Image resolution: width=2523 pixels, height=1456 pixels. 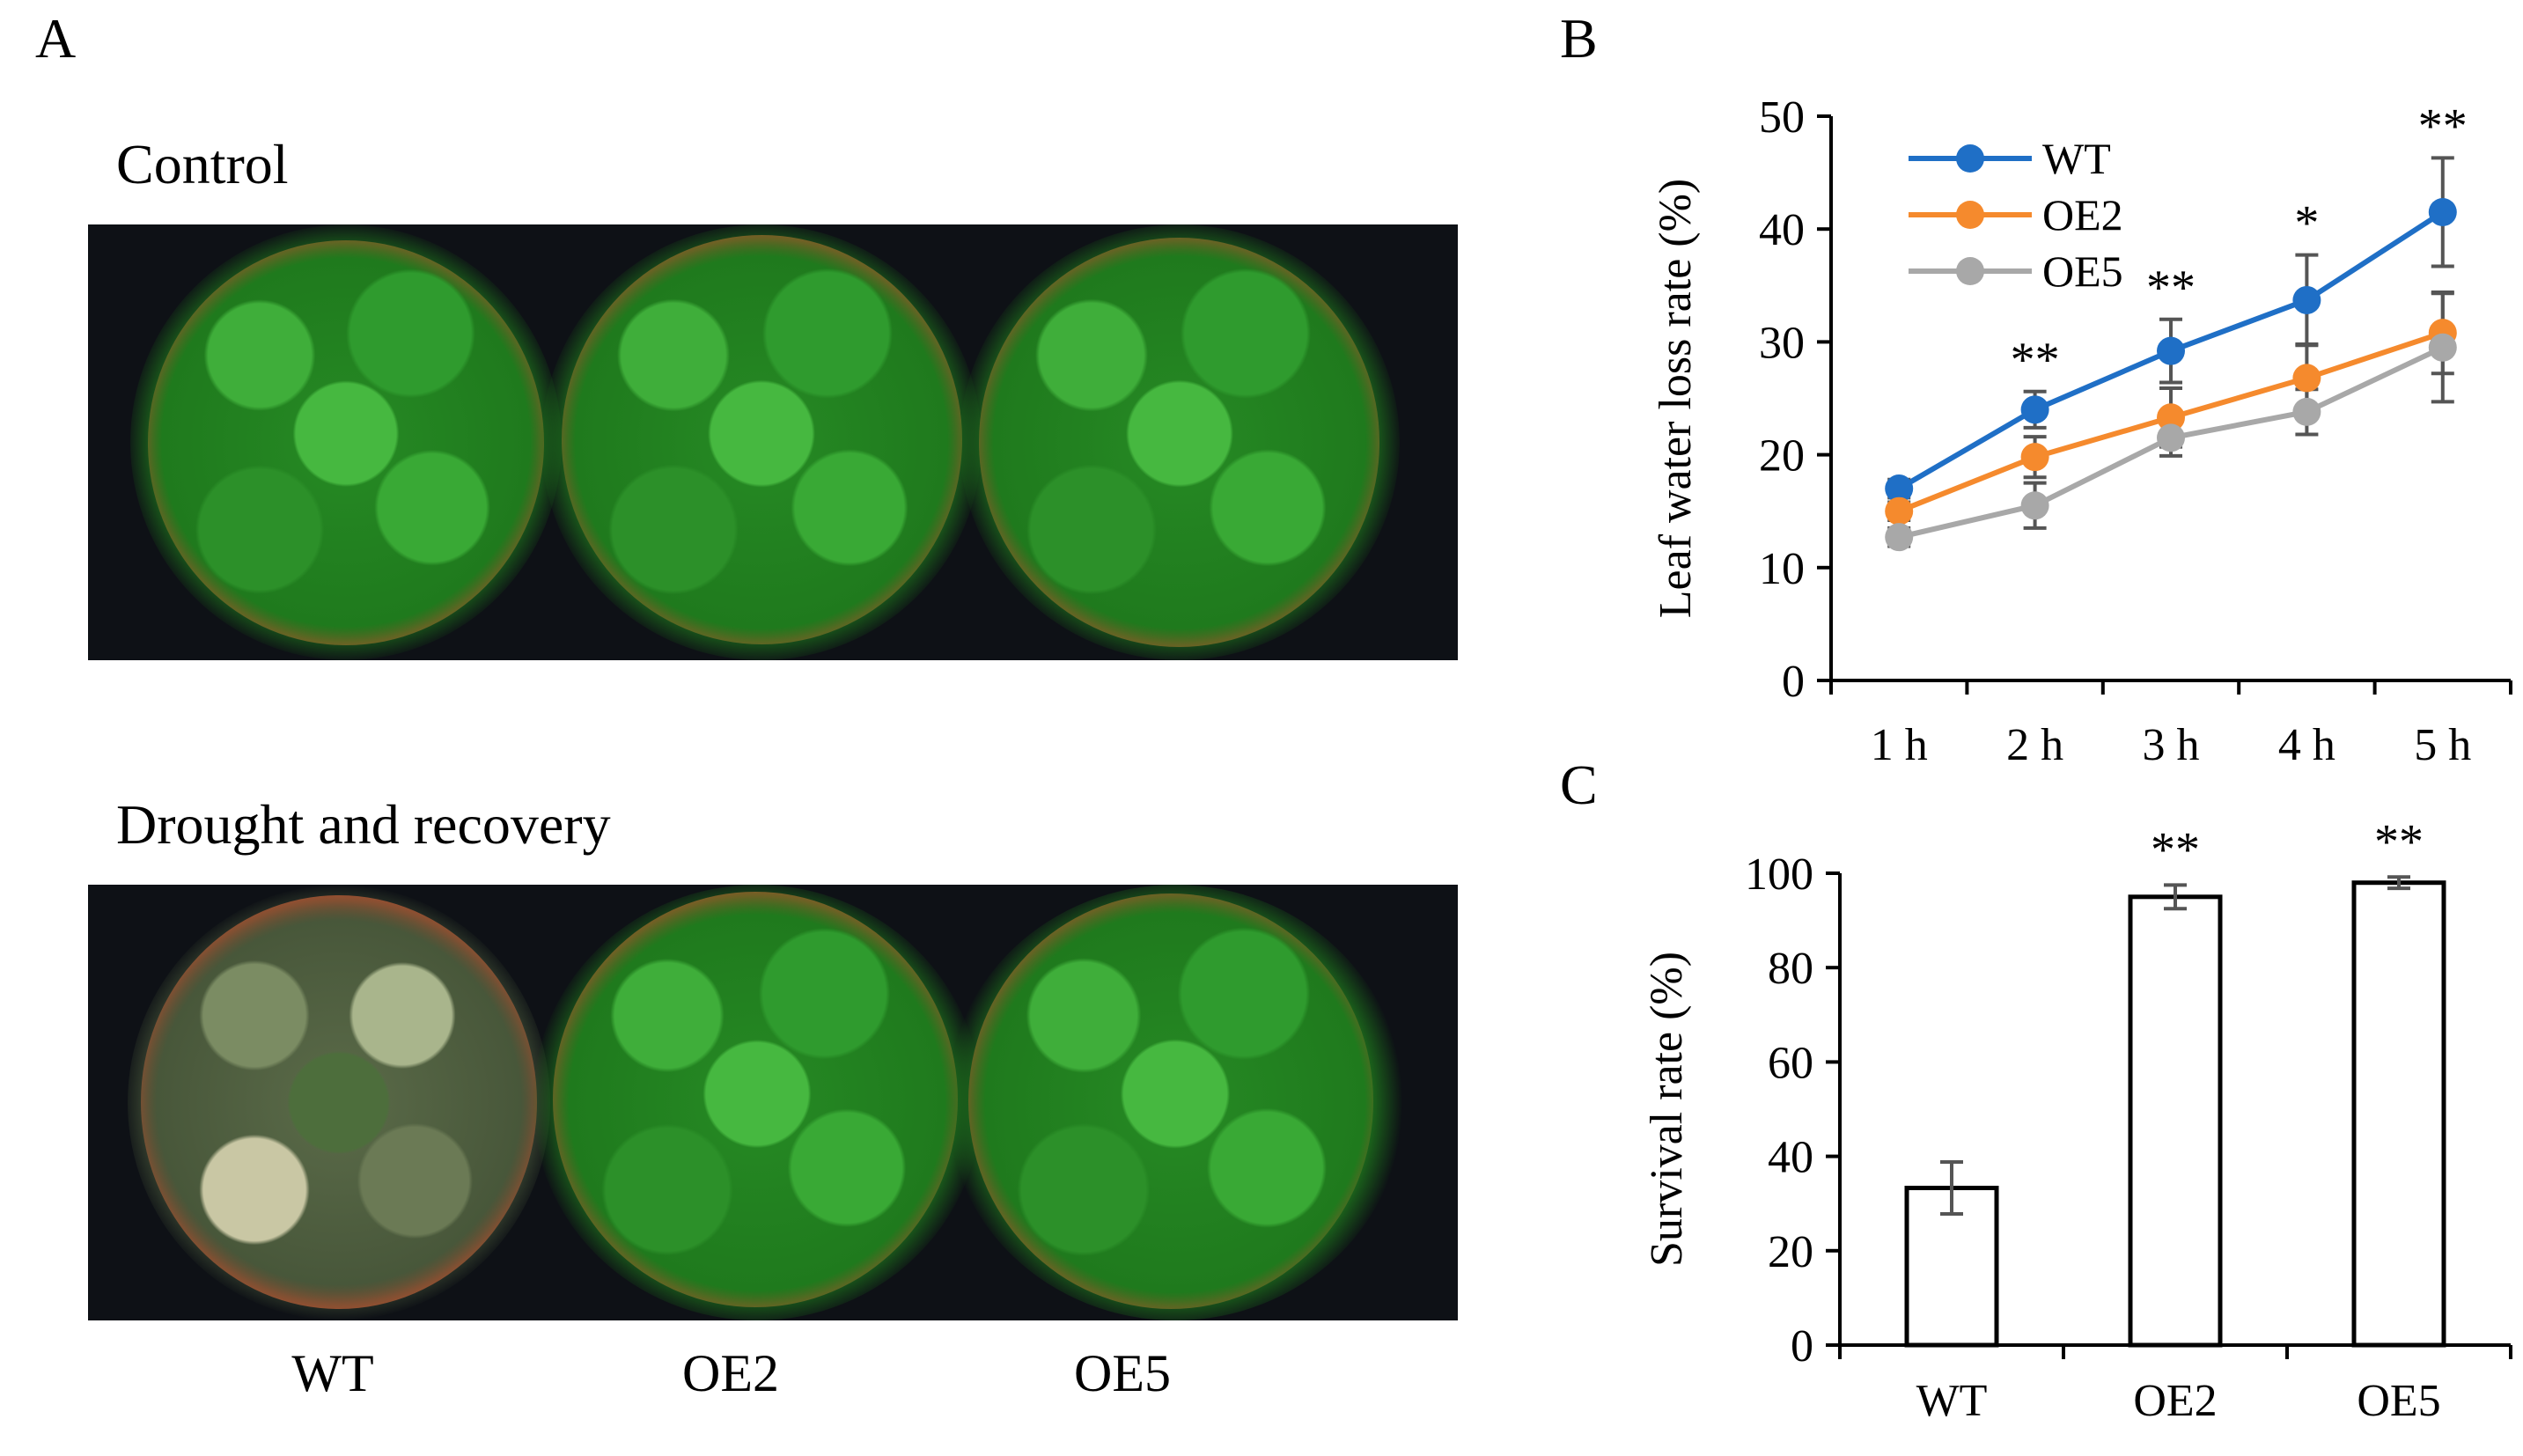 I want to click on c-y-tick-label: 80, so click(x=1790, y=969).